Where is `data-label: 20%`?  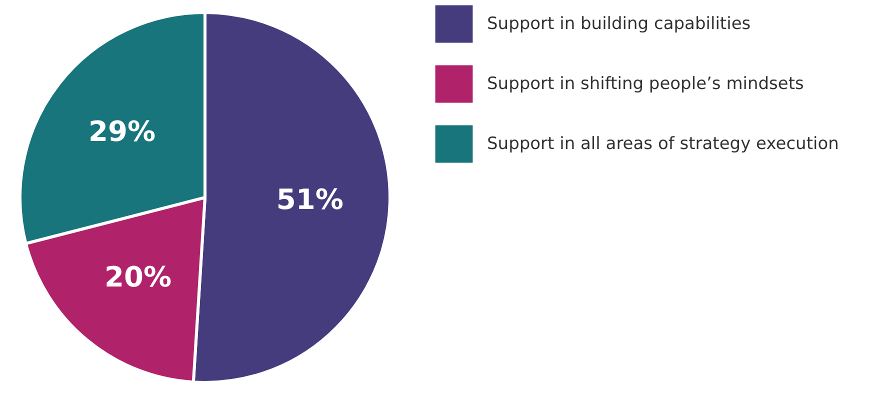
data-label: 20% is located at coordinates (138, 277).